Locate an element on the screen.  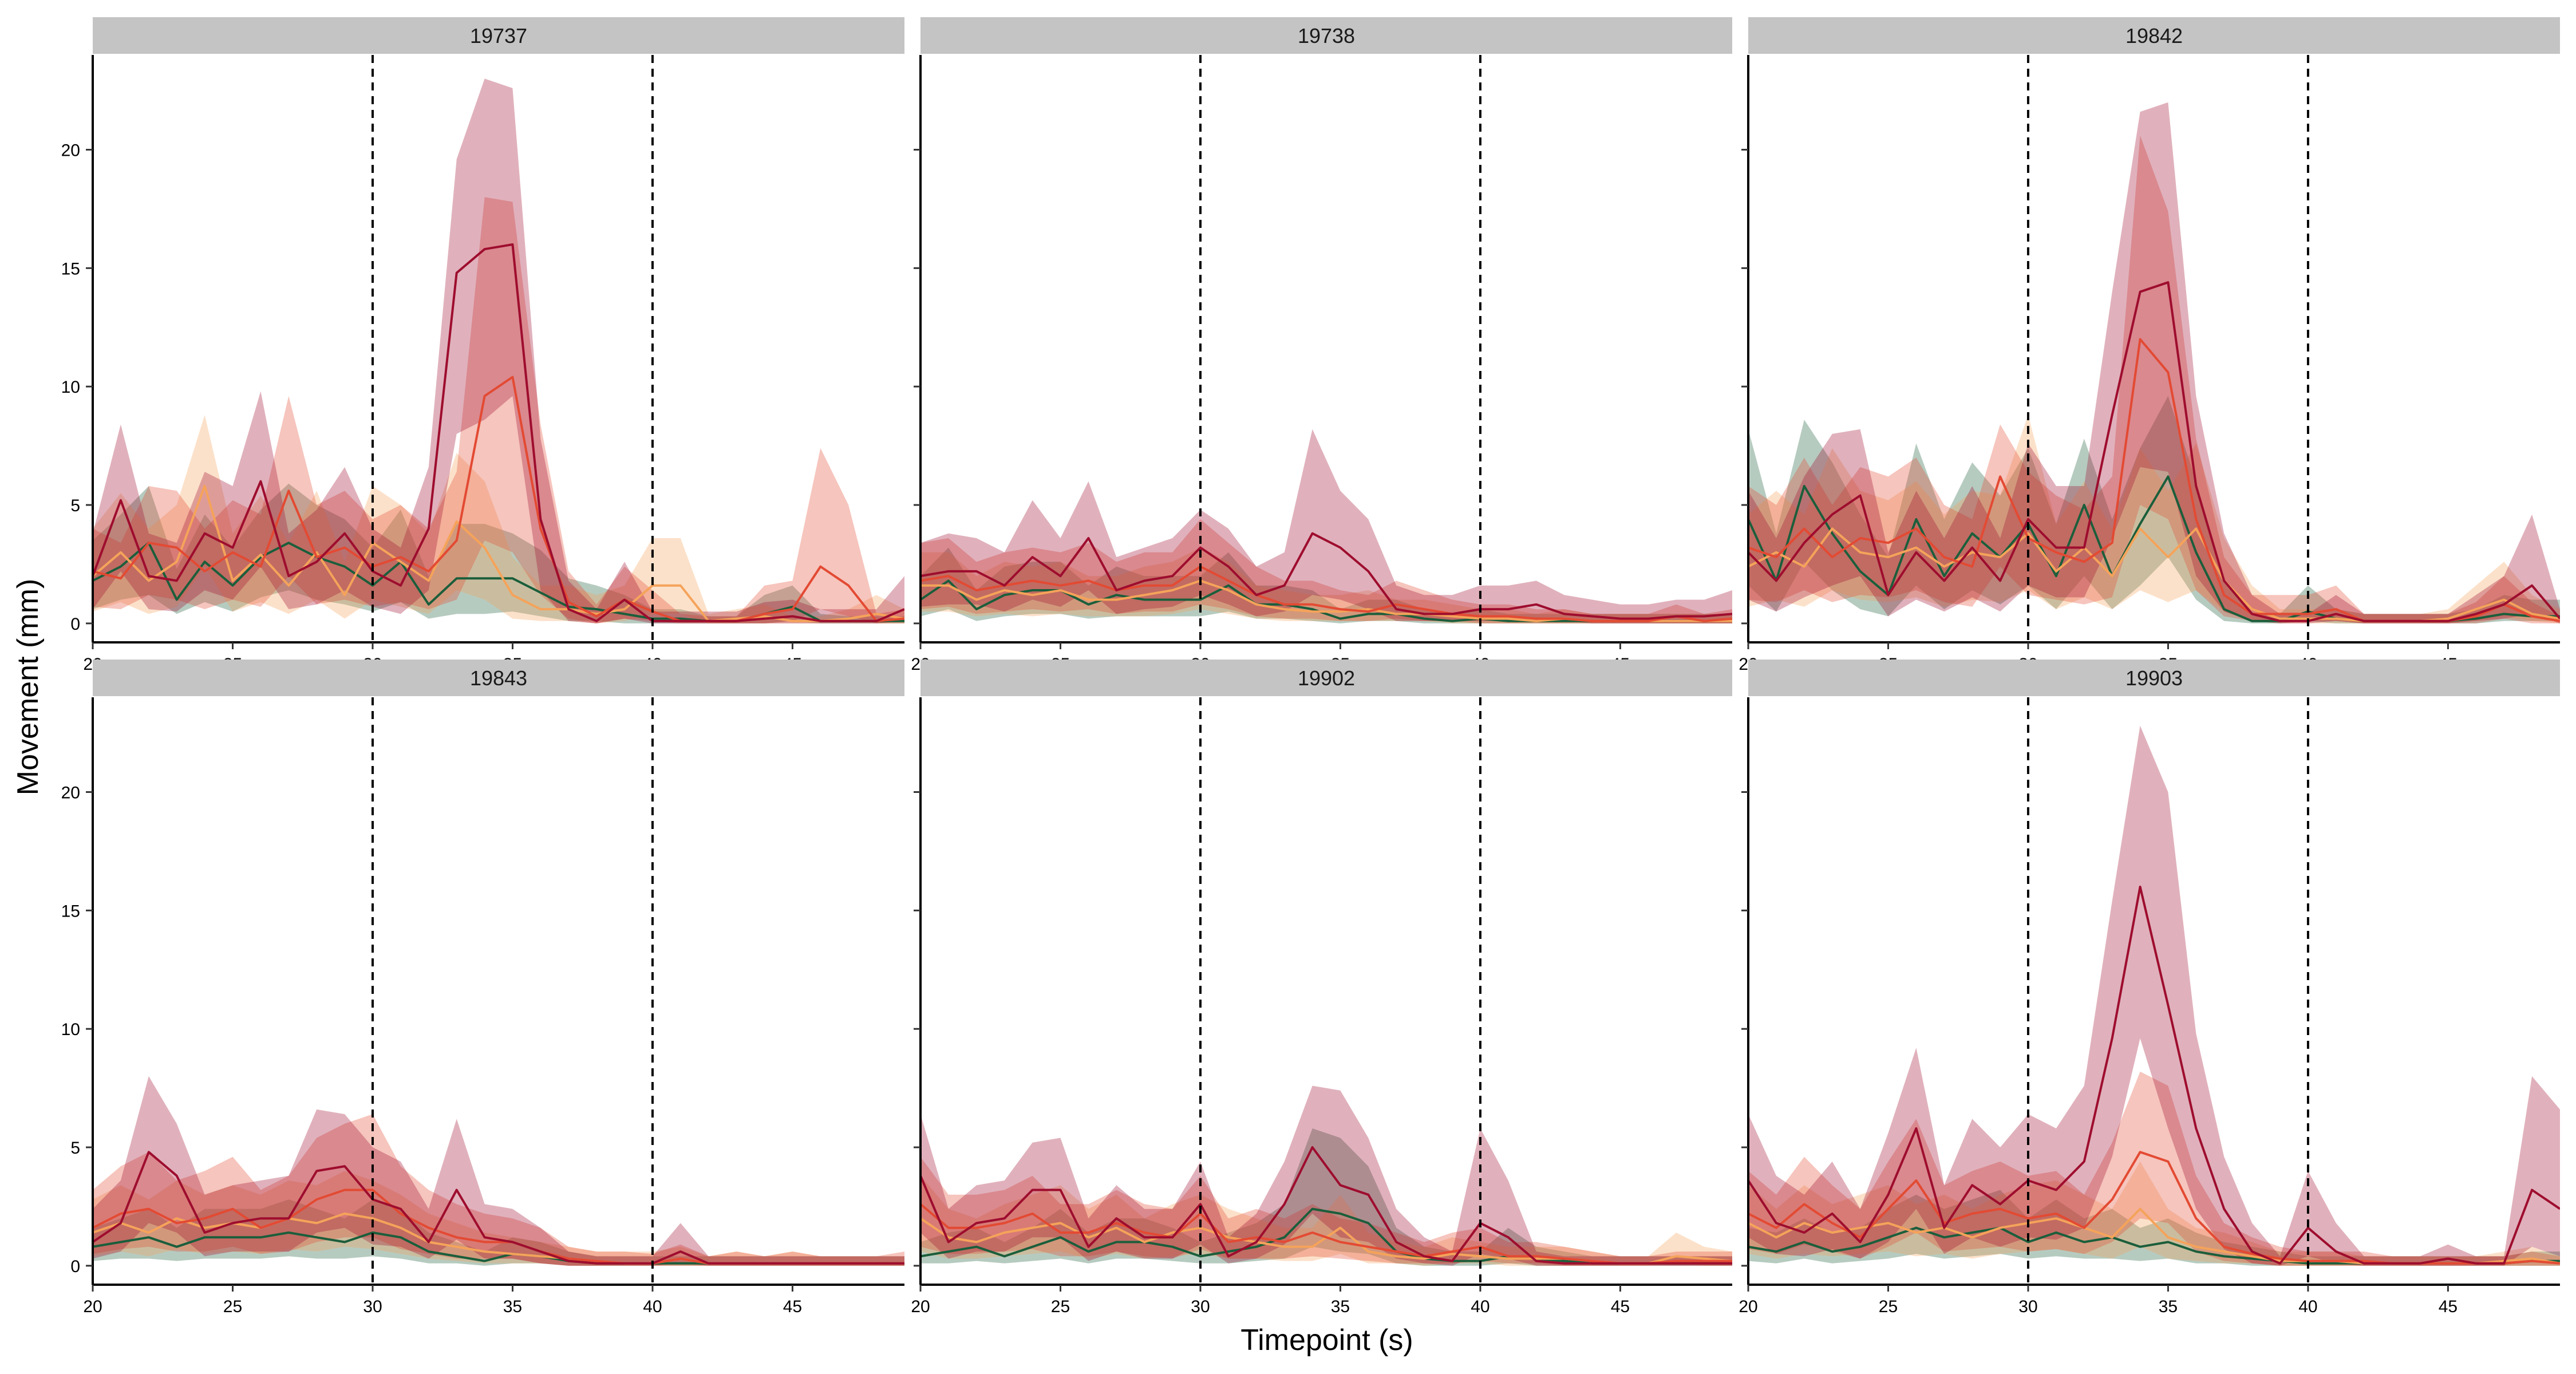
facet-strip-label: 19903 is located at coordinates (2154, 678).